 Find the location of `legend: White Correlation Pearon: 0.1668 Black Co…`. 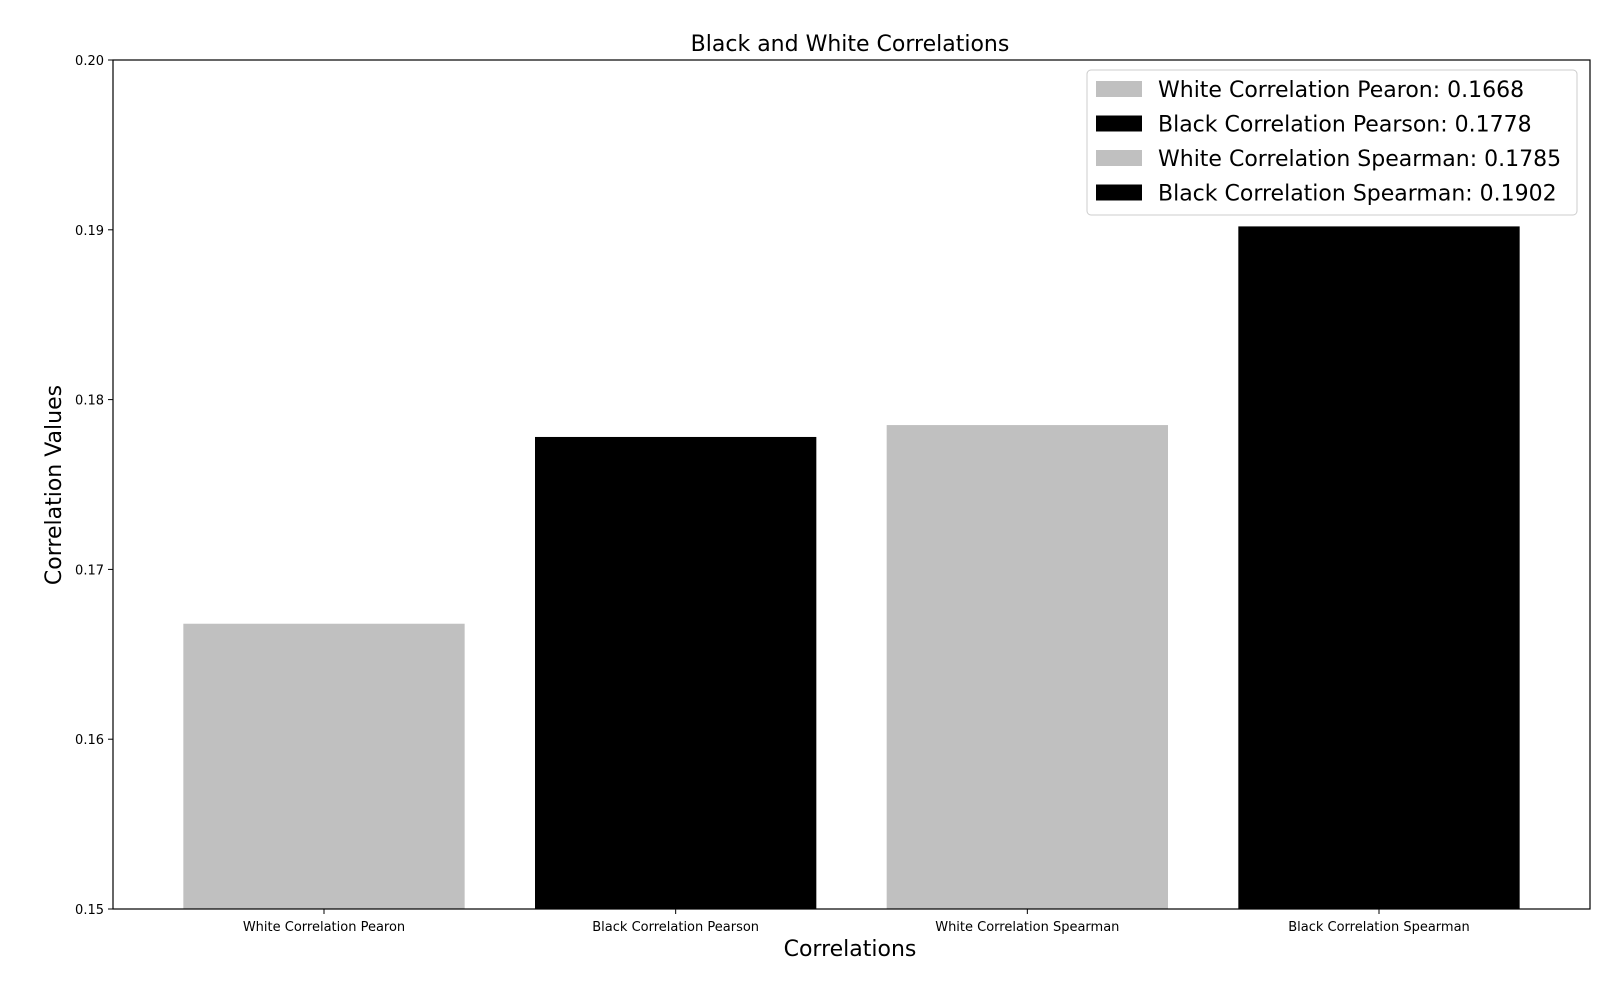

legend: White Correlation Pearon: 0.1668 Black Co… is located at coordinates (1332, 142).